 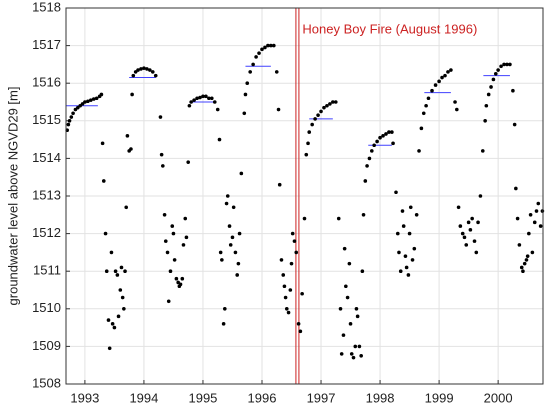 What do you see at coordinates (46, 157) in the screenshot?
I see `y-tick-label: 1514` at bounding box center [46, 157].